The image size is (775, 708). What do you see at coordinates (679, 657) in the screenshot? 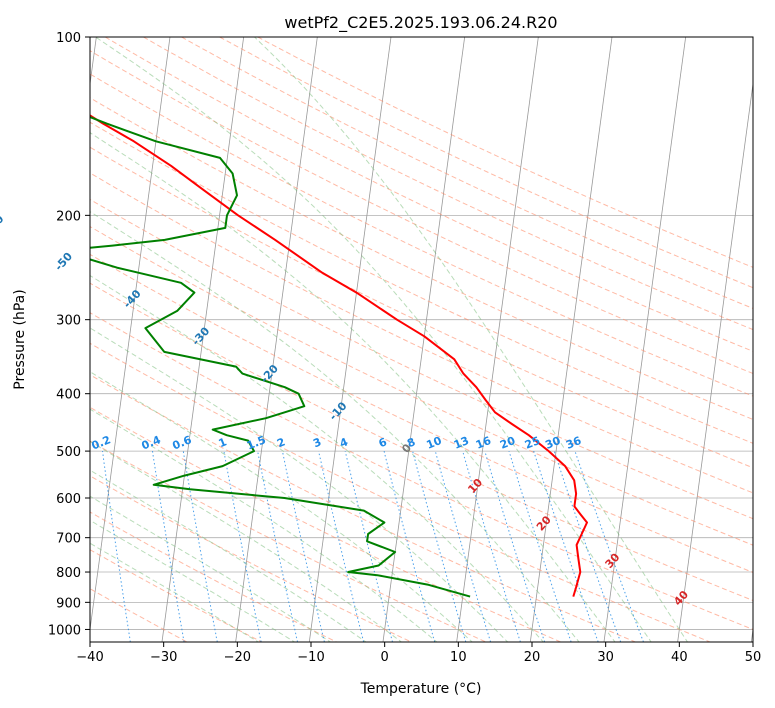
I see `x-tick-label: 40` at bounding box center [679, 657].